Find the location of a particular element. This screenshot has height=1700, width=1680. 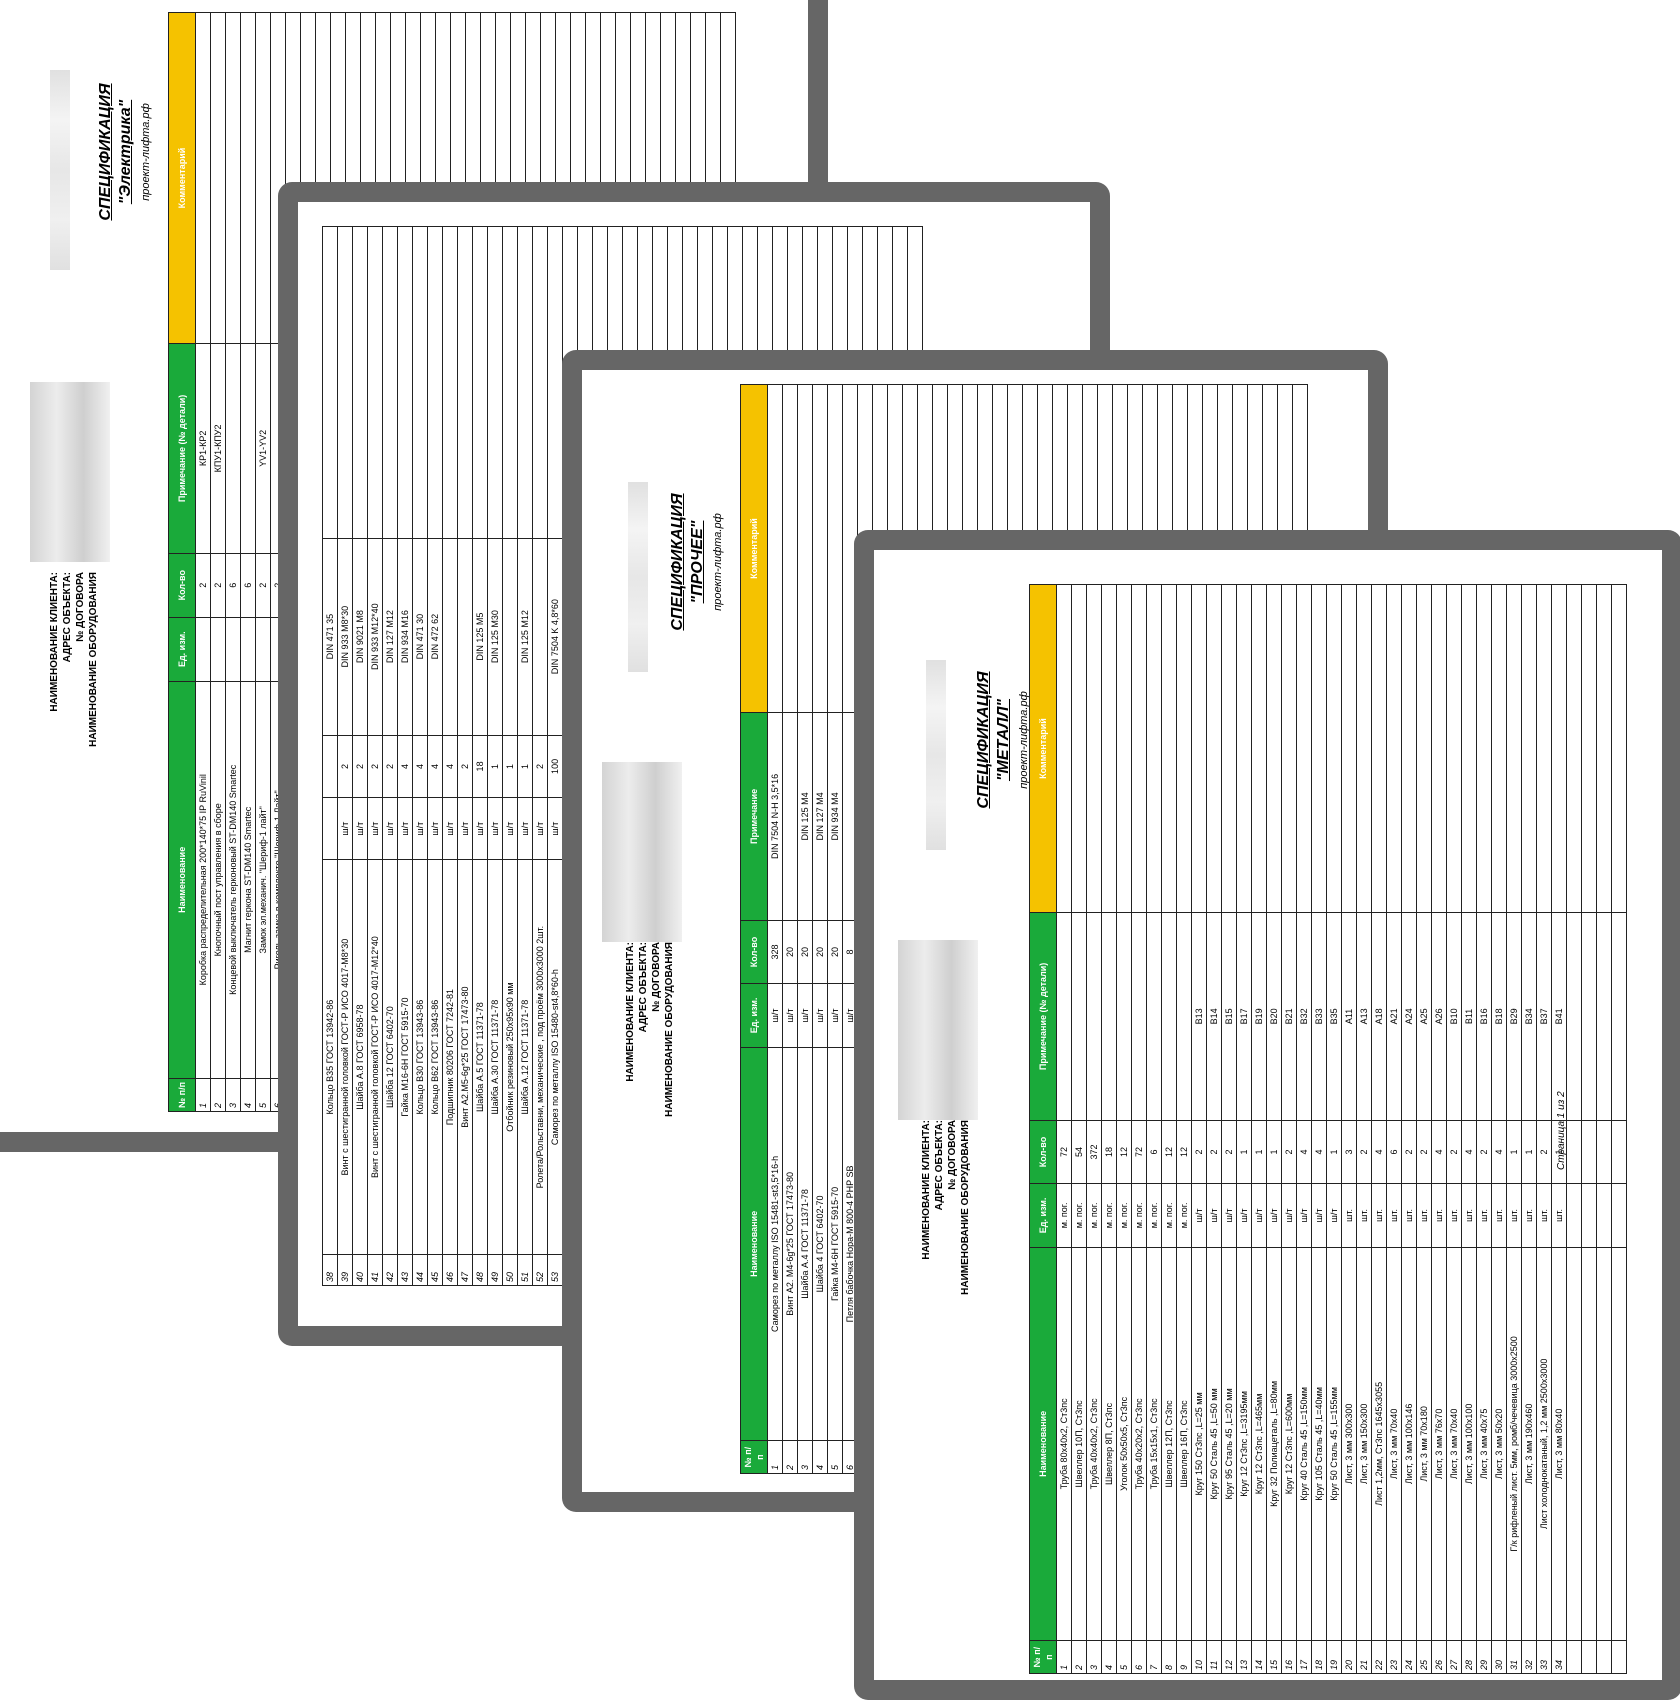

cell-n: 9 is located at coordinates (1184, 1657).